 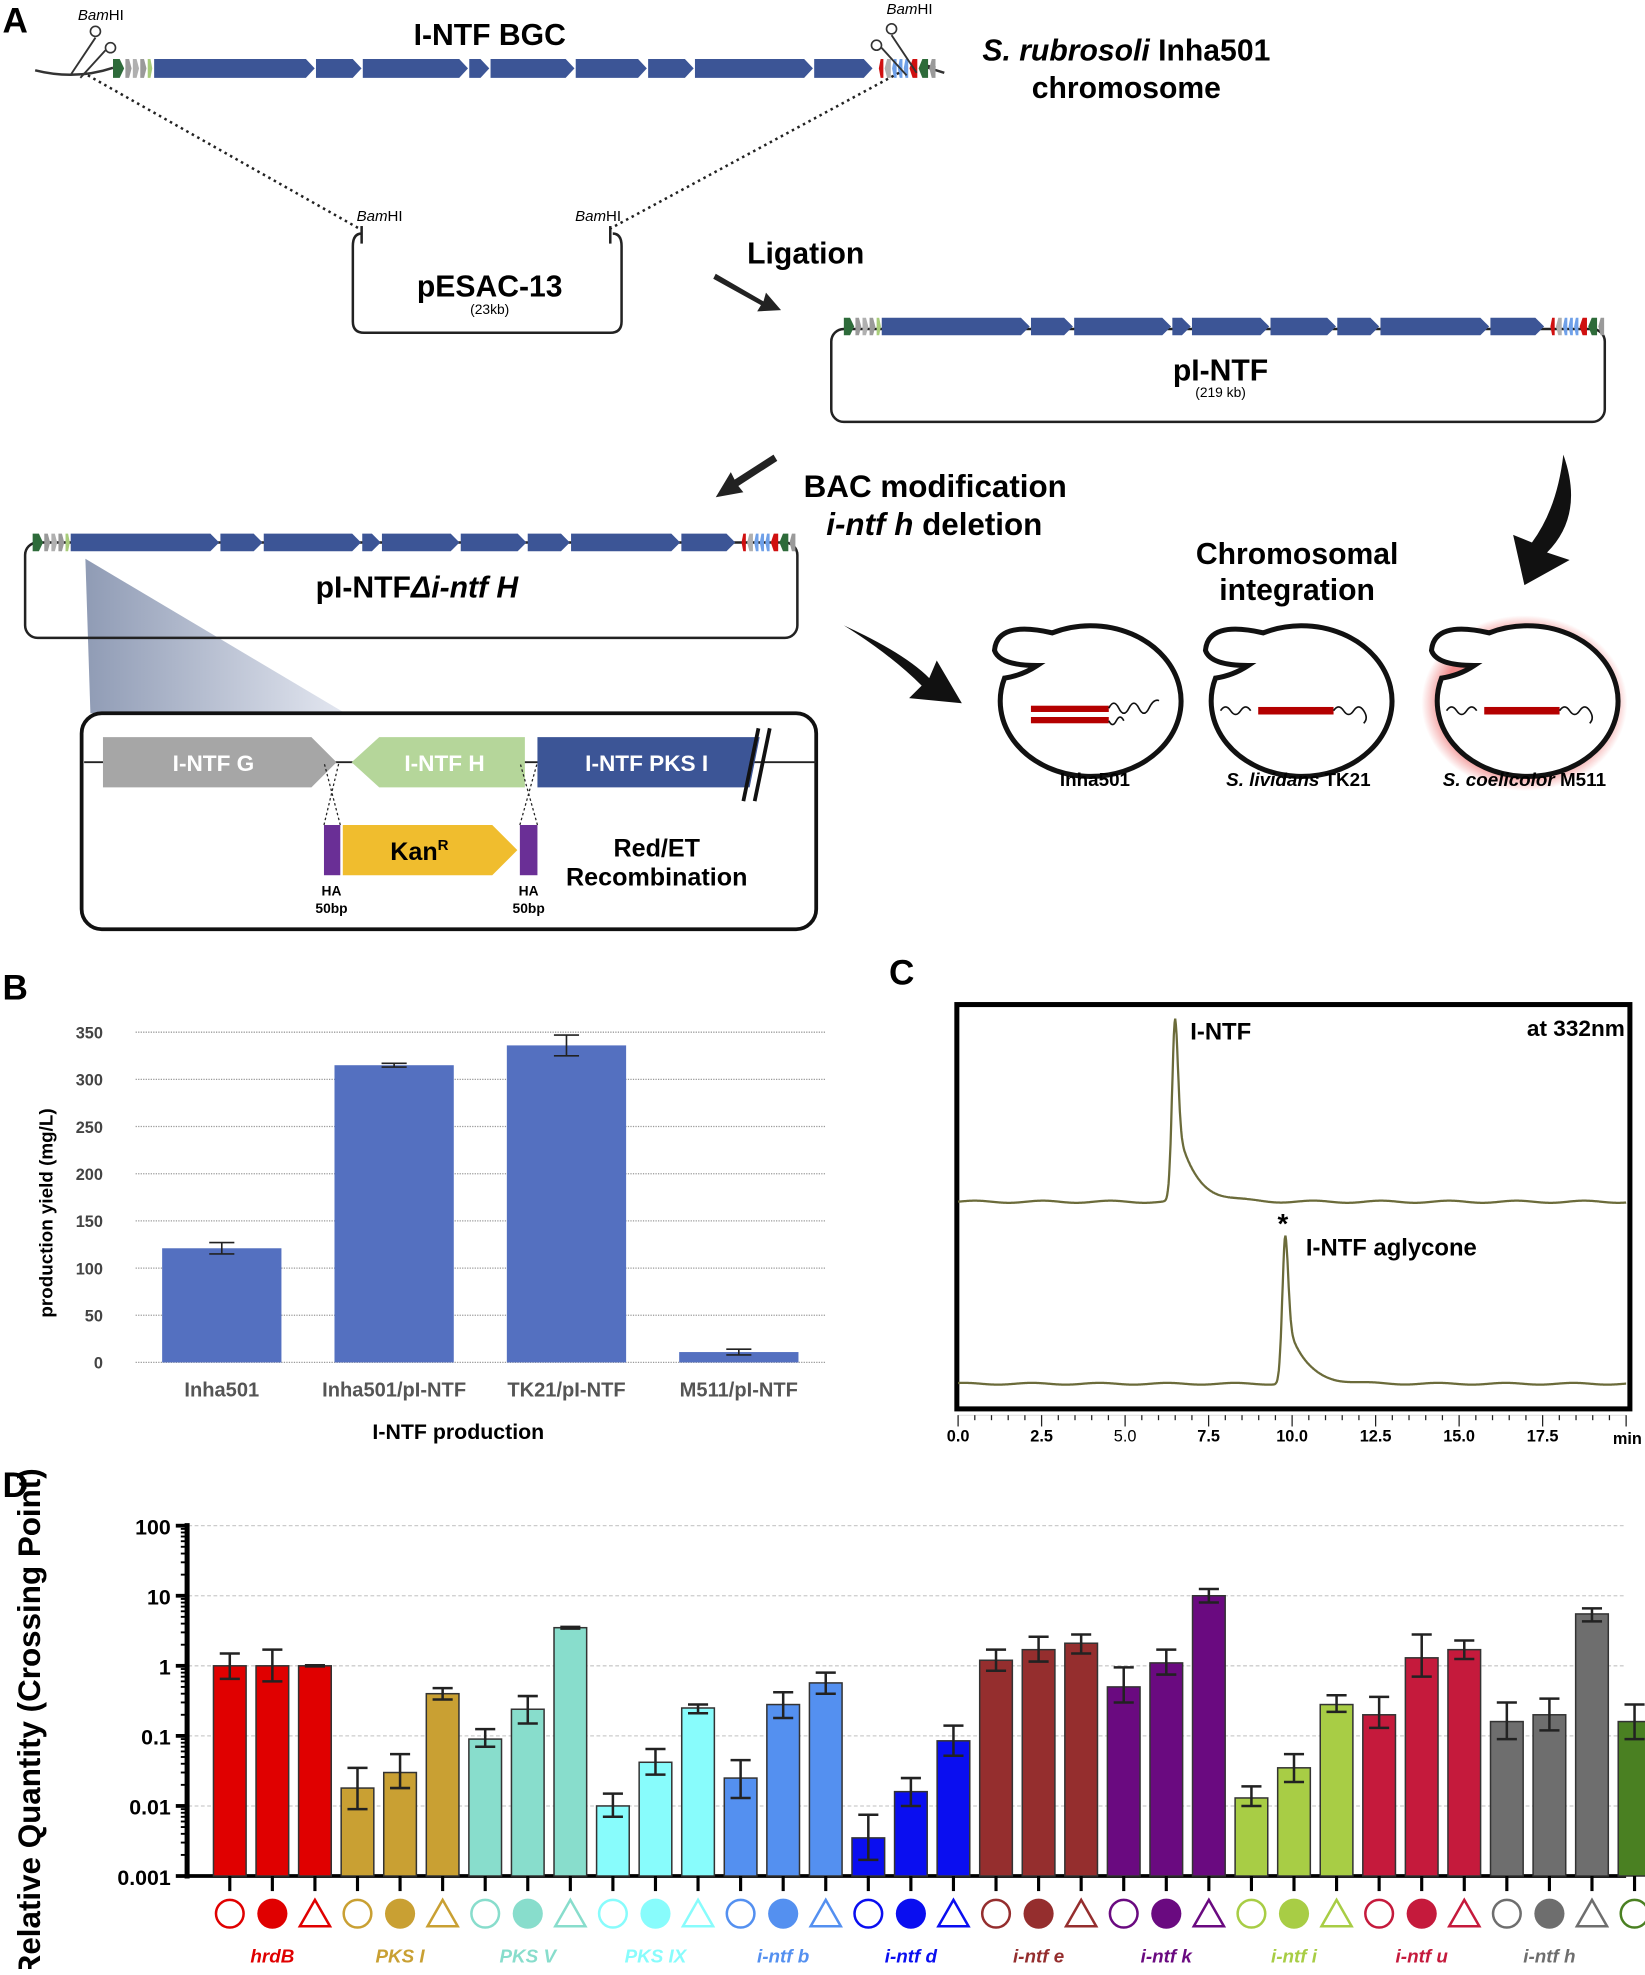 What do you see at coordinates (934, 524) in the screenshot?
I see `deletion-label: i-ntf h deletion` at bounding box center [934, 524].